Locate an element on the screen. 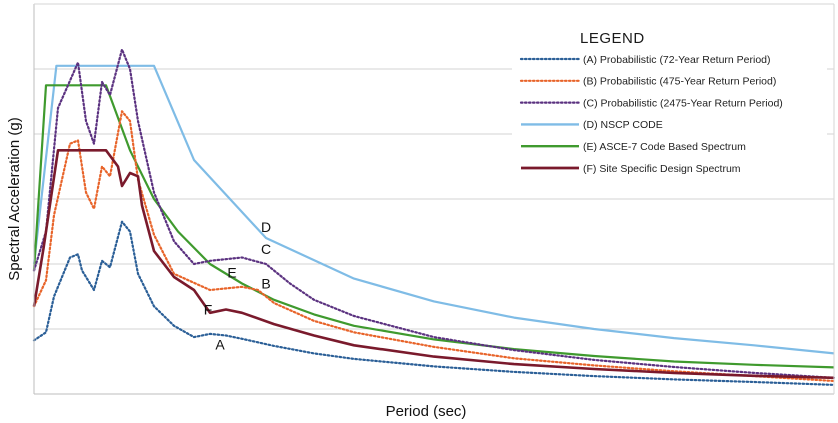 The width and height of the screenshot is (838, 423). curve-label-f: F is located at coordinates (208, 309).